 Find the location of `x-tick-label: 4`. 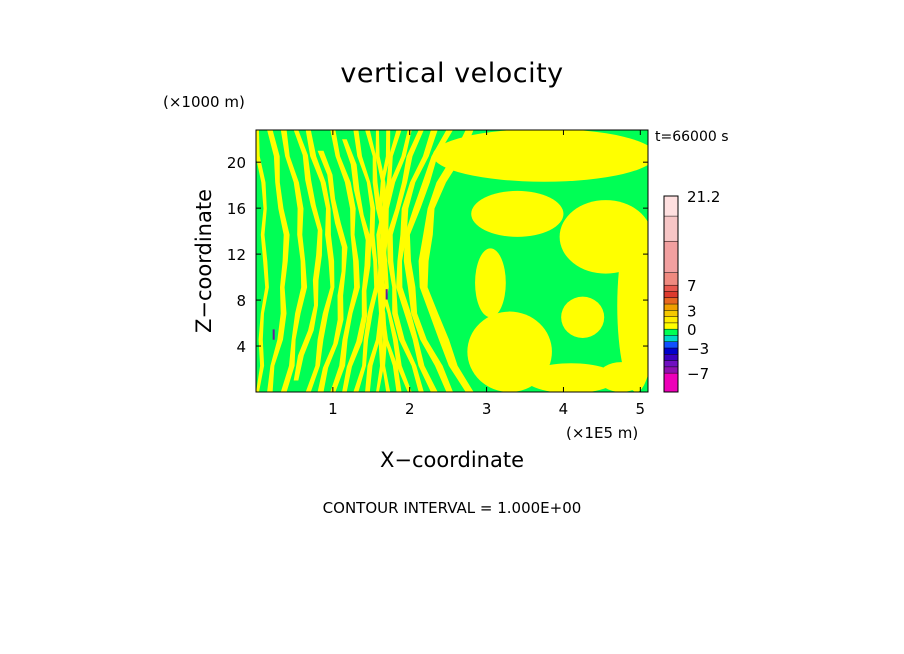

x-tick-label: 4 is located at coordinates (564, 409).